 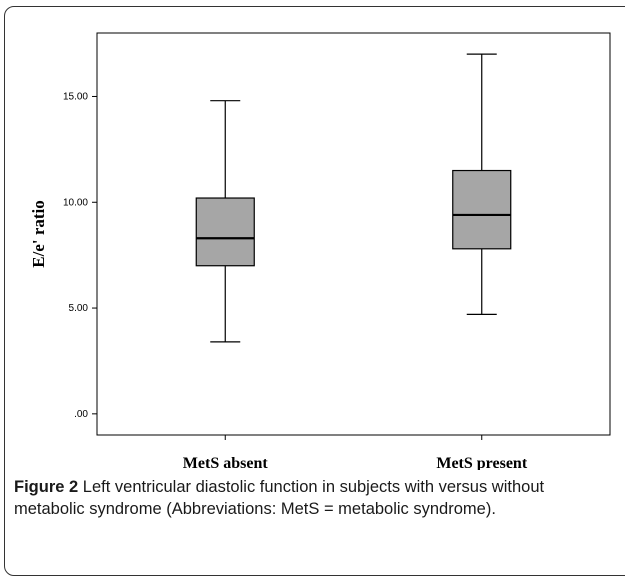 I want to click on y-tick-label: 5.00, so click(x=79, y=308).